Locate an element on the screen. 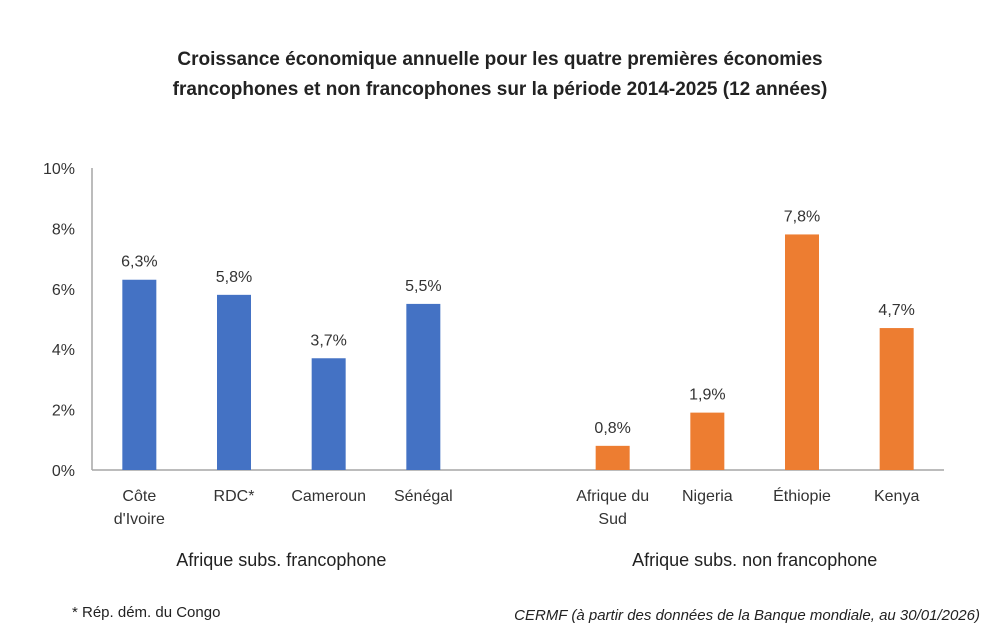 Image resolution: width=1000 pixels, height=632 pixels. x-tick-label: Cameroun is located at coordinates (328, 496).